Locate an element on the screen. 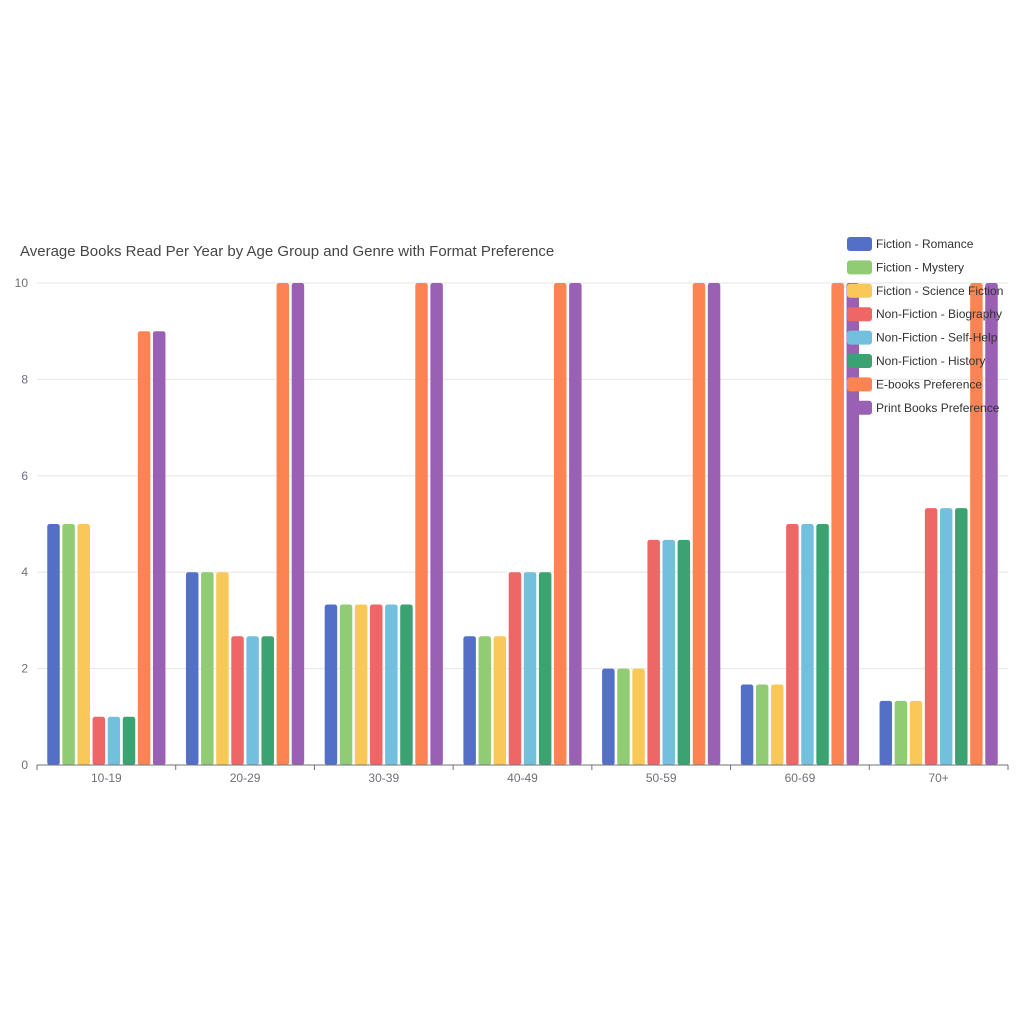  legend-item: Fiction - Mystery is located at coordinates (905, 267).